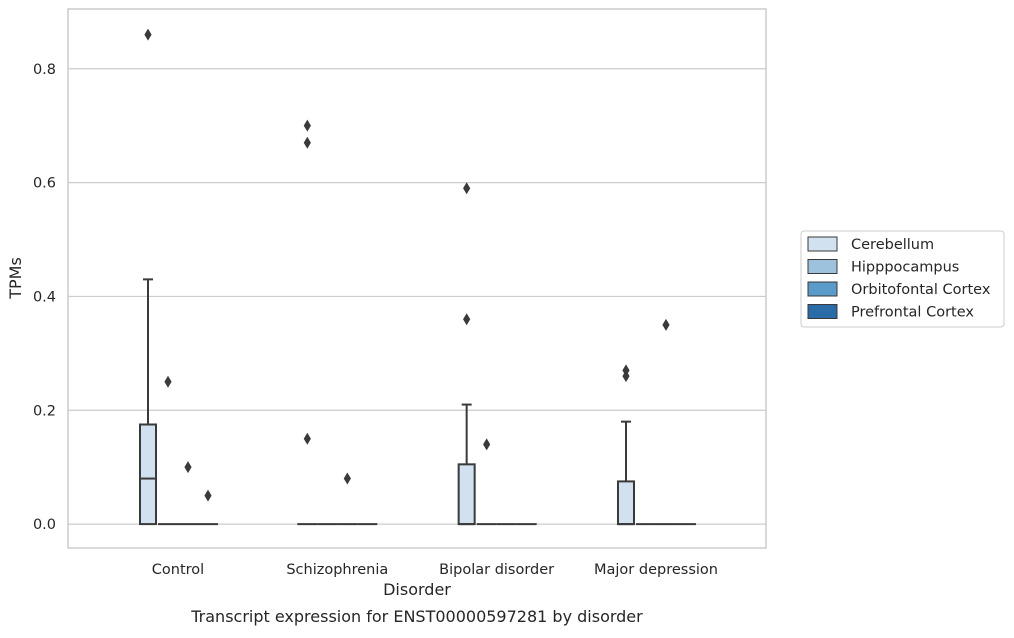  What do you see at coordinates (905, 268) in the screenshot?
I see `legend-label: Hipppocampus` at bounding box center [905, 268].